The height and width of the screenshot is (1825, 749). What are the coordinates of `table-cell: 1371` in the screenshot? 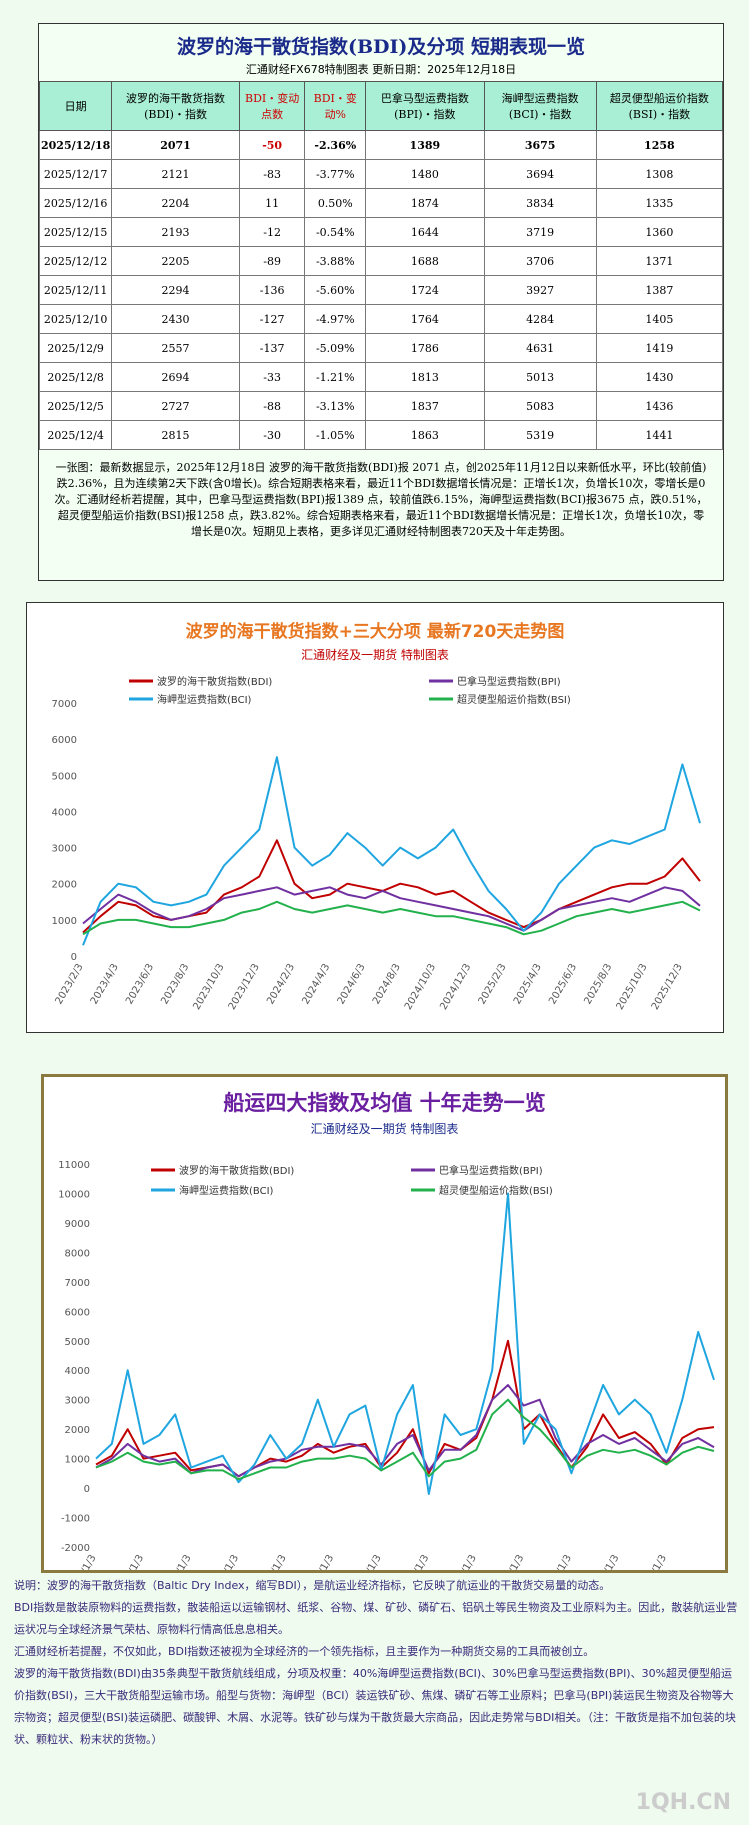 It's located at (659, 261).